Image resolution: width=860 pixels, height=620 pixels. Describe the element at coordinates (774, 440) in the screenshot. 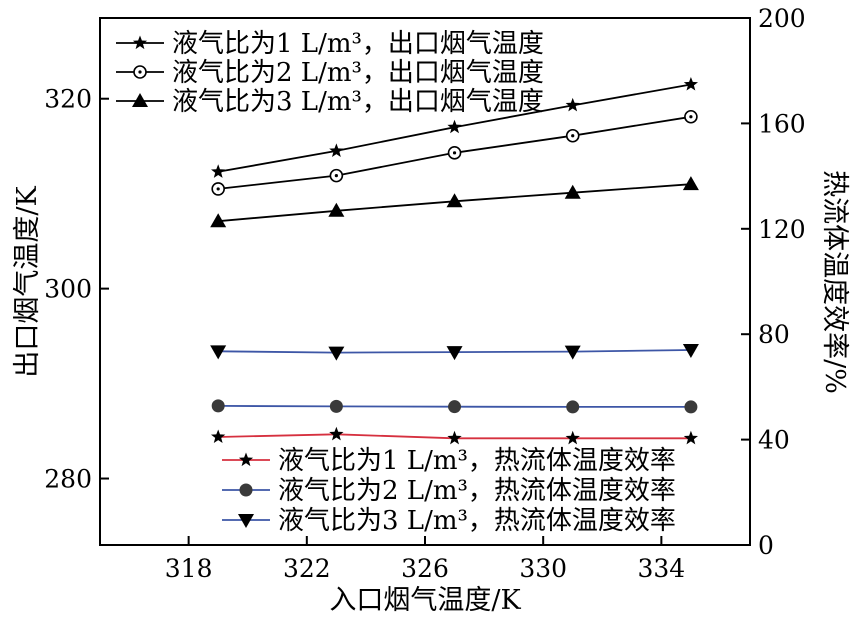

I see `y2-tick-label: 40` at that location.